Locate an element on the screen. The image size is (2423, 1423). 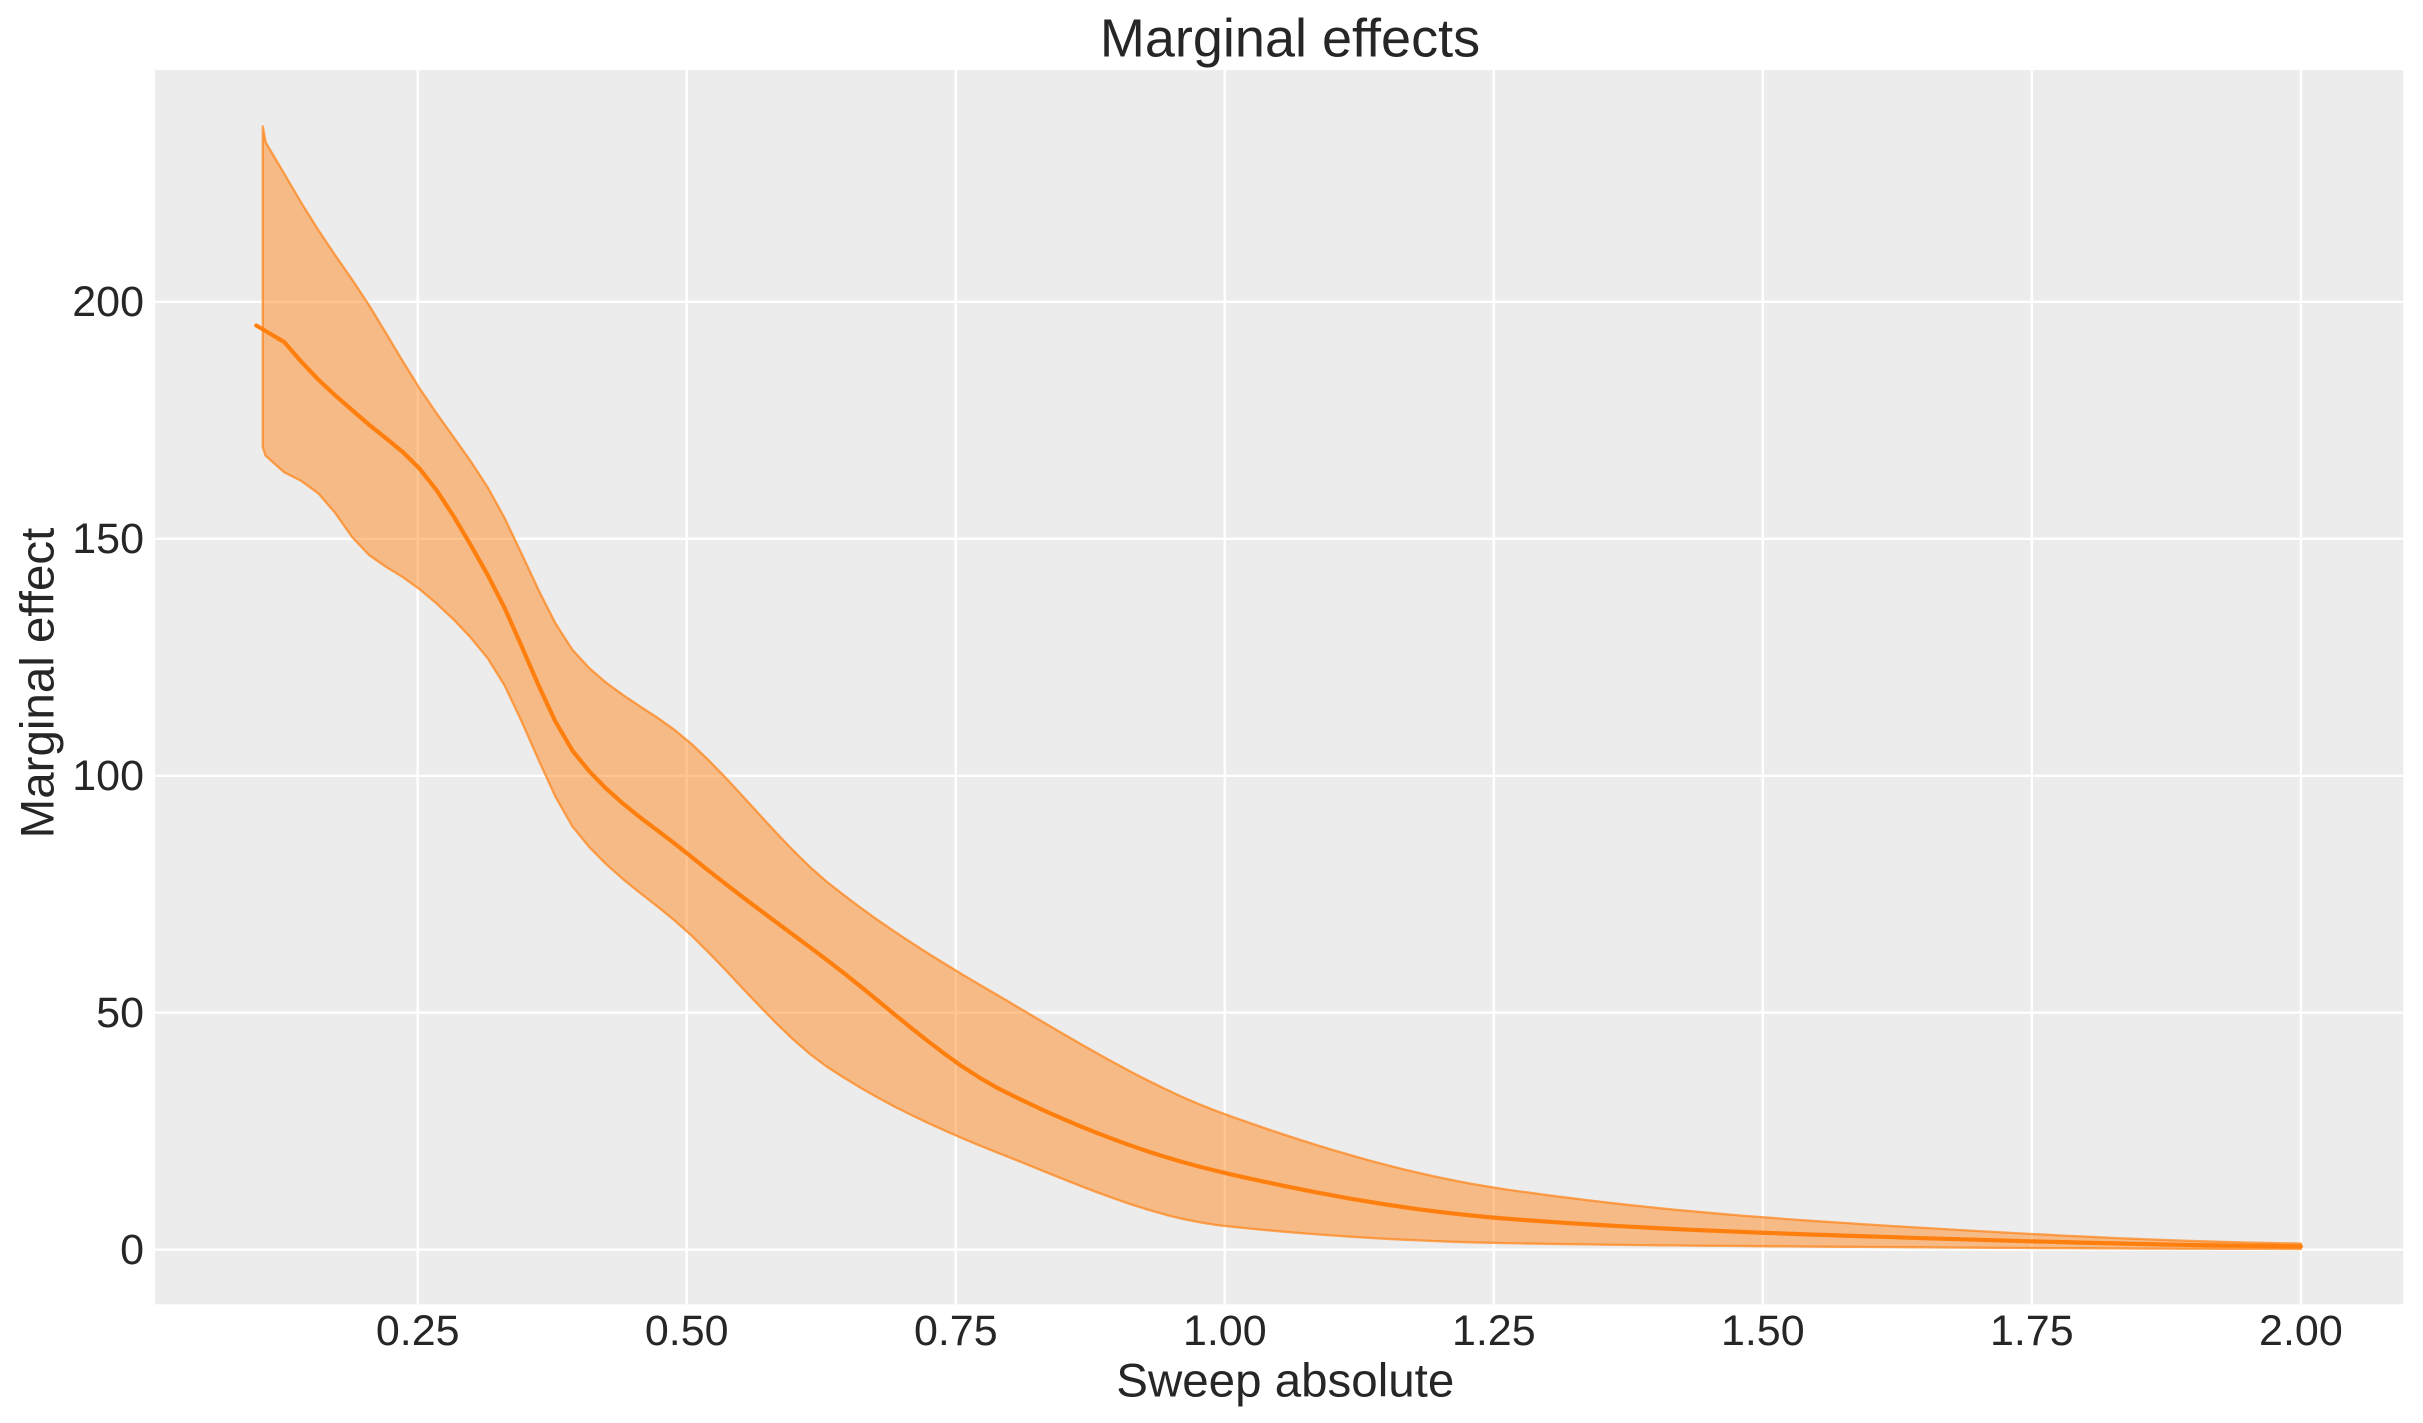
svg-text: 150 is located at coordinates (108, 539).